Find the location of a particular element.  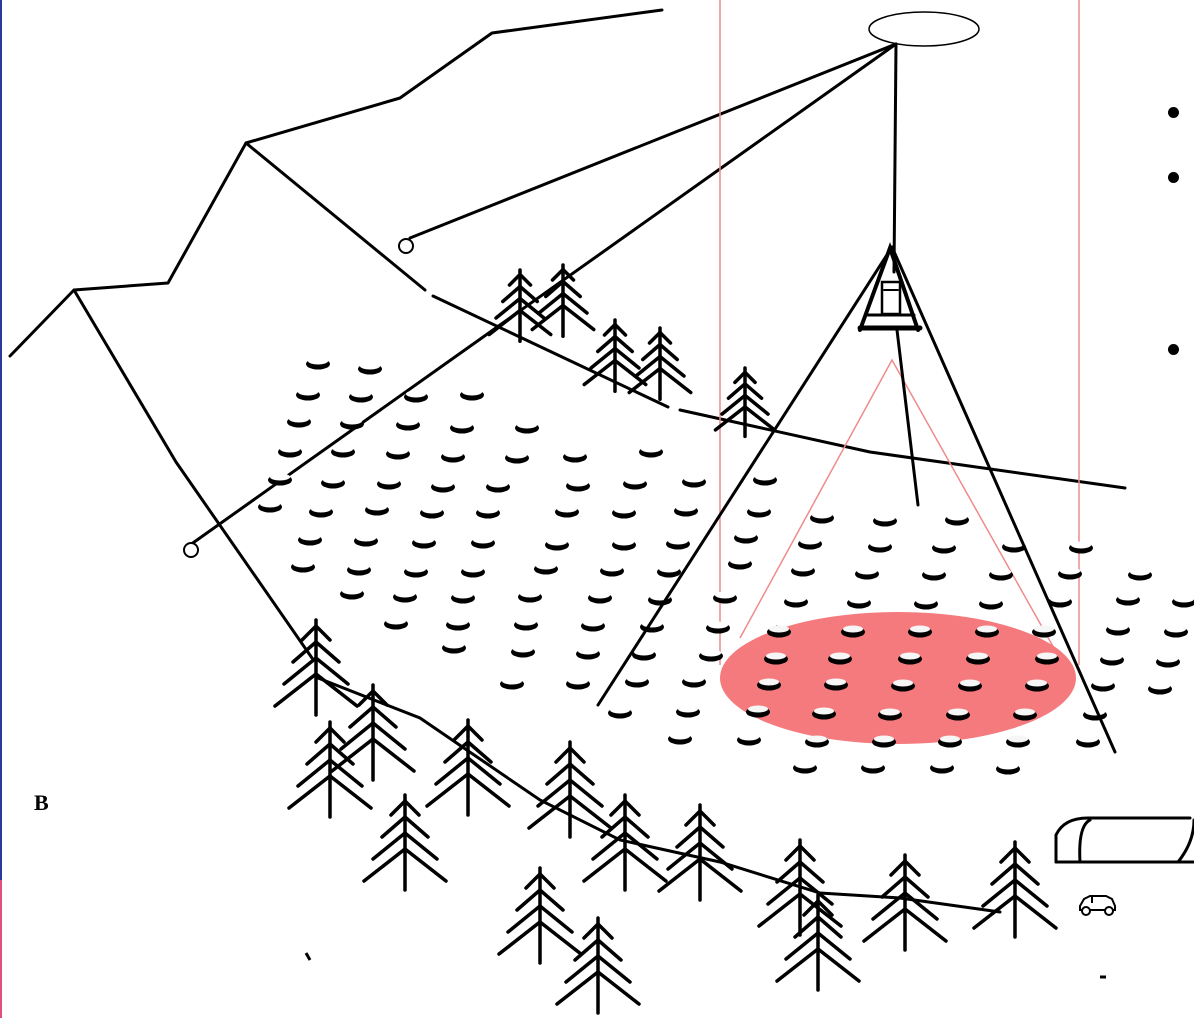

balloon-icon is located at coordinates (924, 29).